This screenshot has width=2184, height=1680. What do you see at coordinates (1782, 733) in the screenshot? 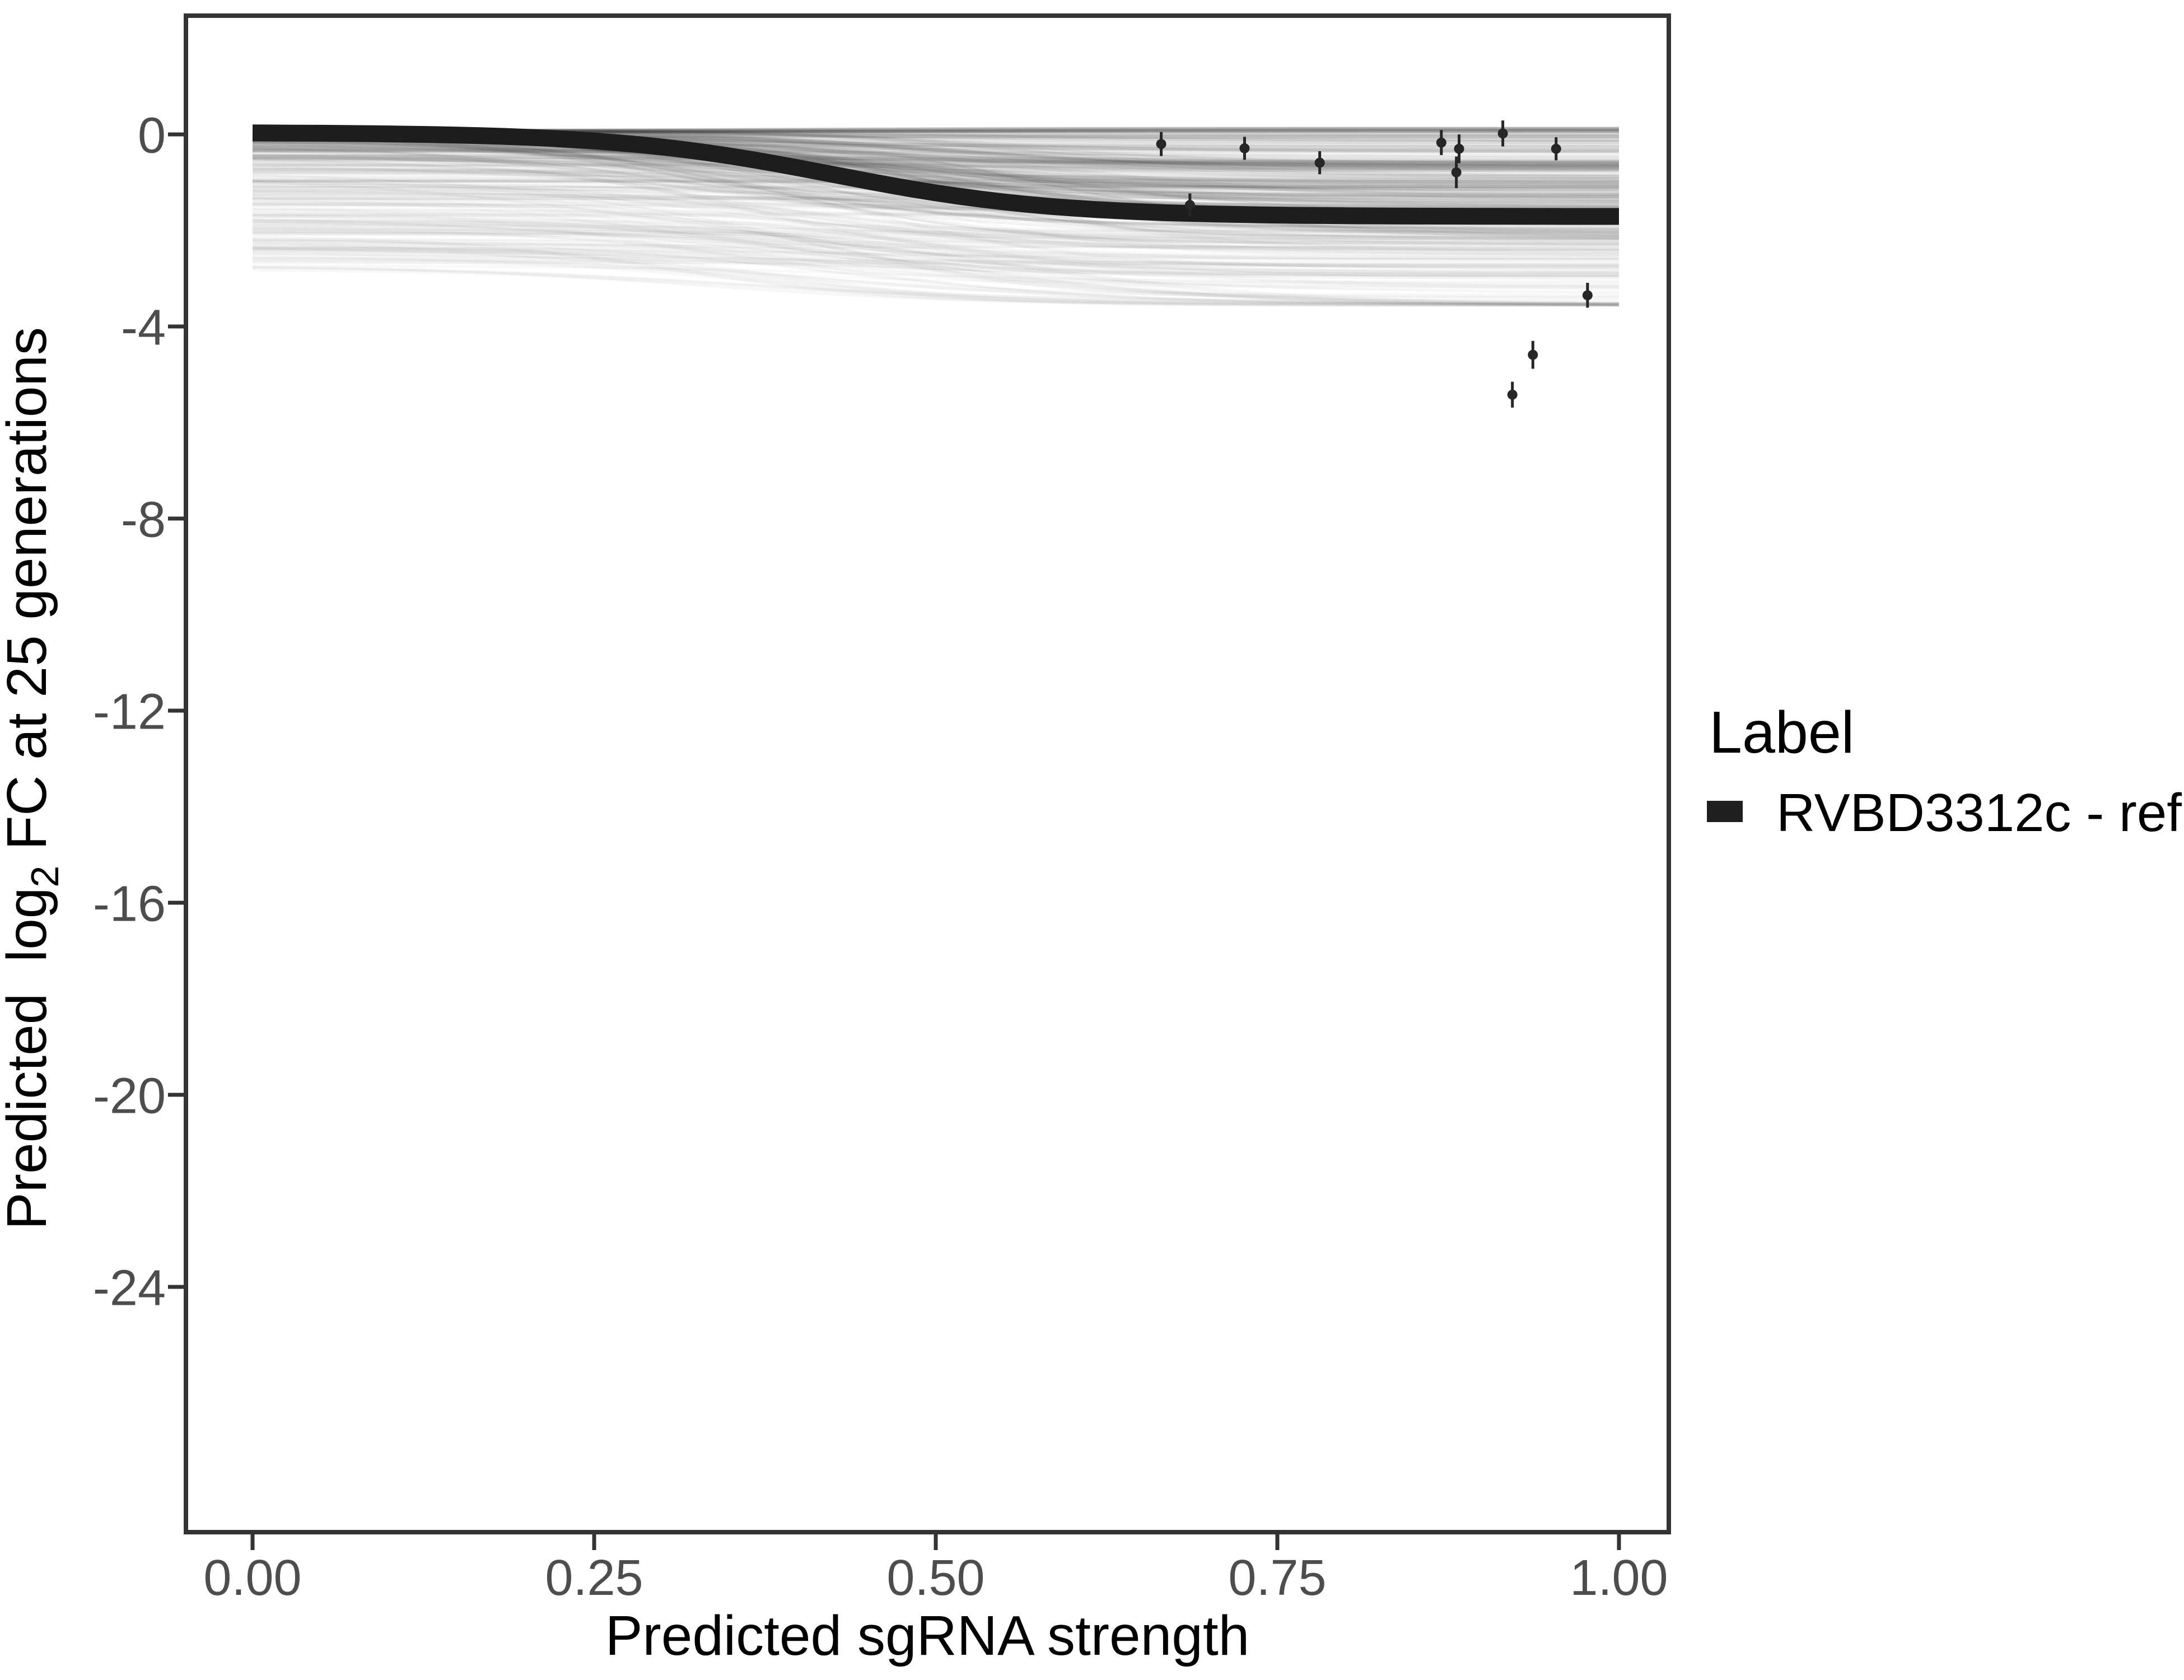
I see `legend-title: Label` at bounding box center [1782, 733].